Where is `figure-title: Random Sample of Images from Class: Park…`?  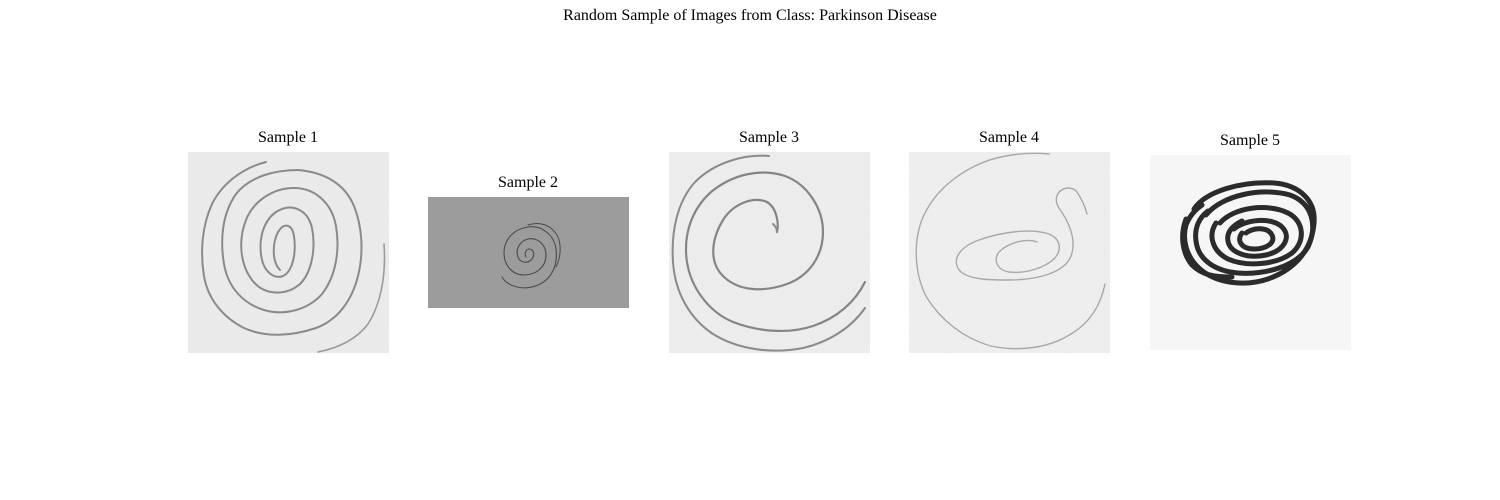
figure-title: Random Sample of Images from Class: Park… is located at coordinates (750, 15).